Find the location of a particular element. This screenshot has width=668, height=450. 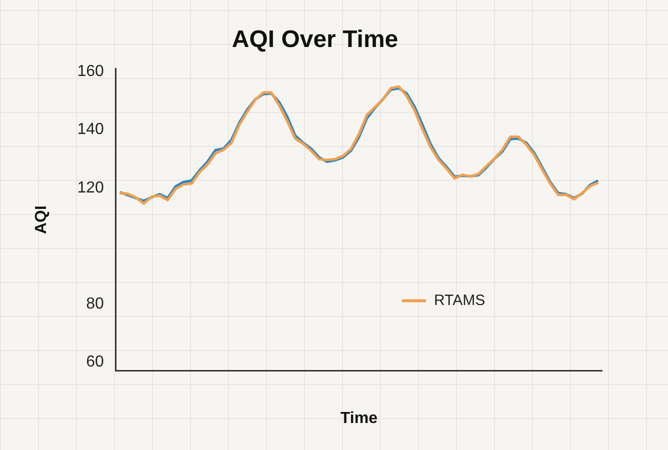

y-tick-label: 160 is located at coordinates (90, 71).